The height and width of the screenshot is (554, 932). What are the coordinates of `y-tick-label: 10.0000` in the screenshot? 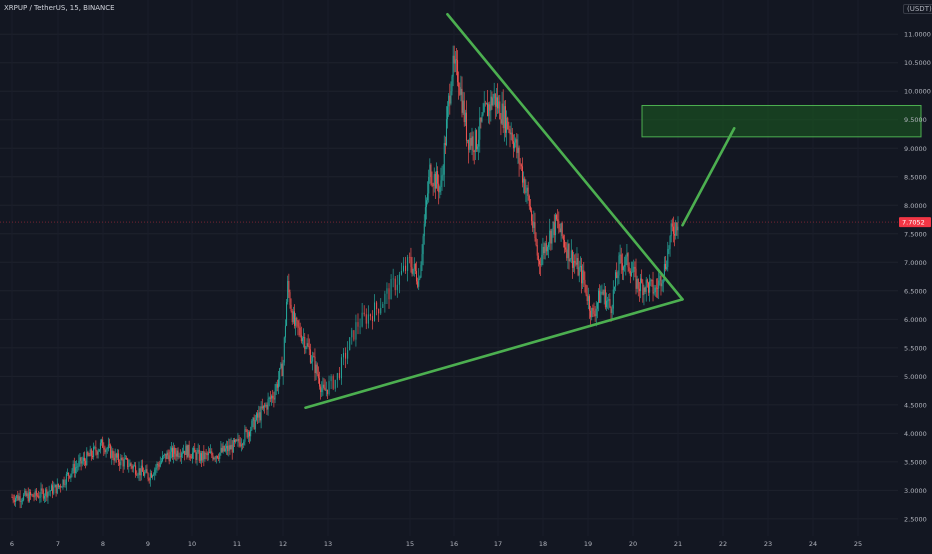 It's located at (917, 92).